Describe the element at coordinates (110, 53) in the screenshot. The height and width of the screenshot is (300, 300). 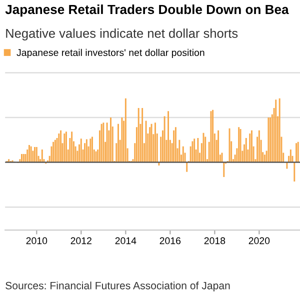
I see `legend-label: Japanese retail investors' net dollar position` at that location.